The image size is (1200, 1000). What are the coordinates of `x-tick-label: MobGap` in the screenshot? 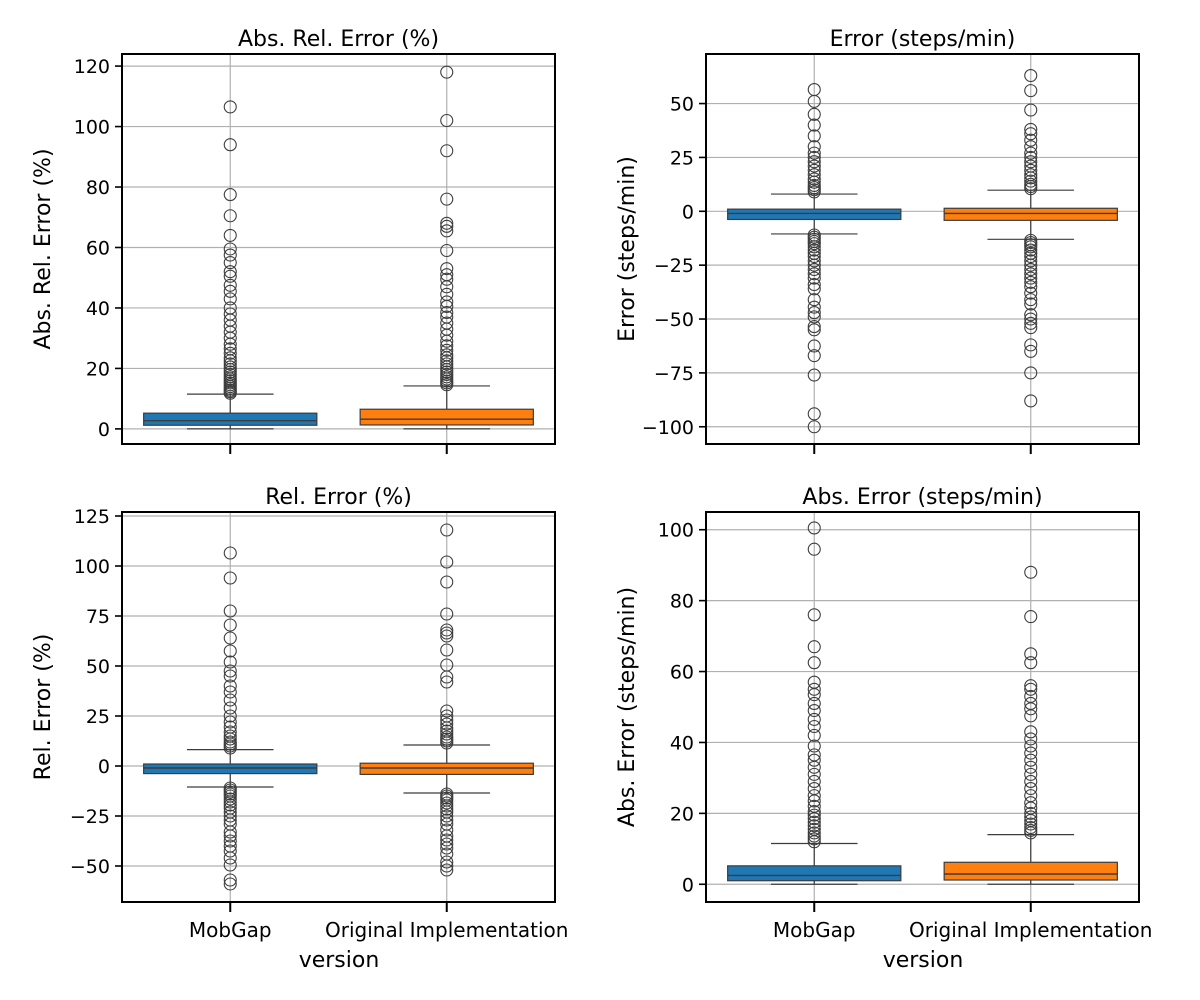 It's located at (814, 930).